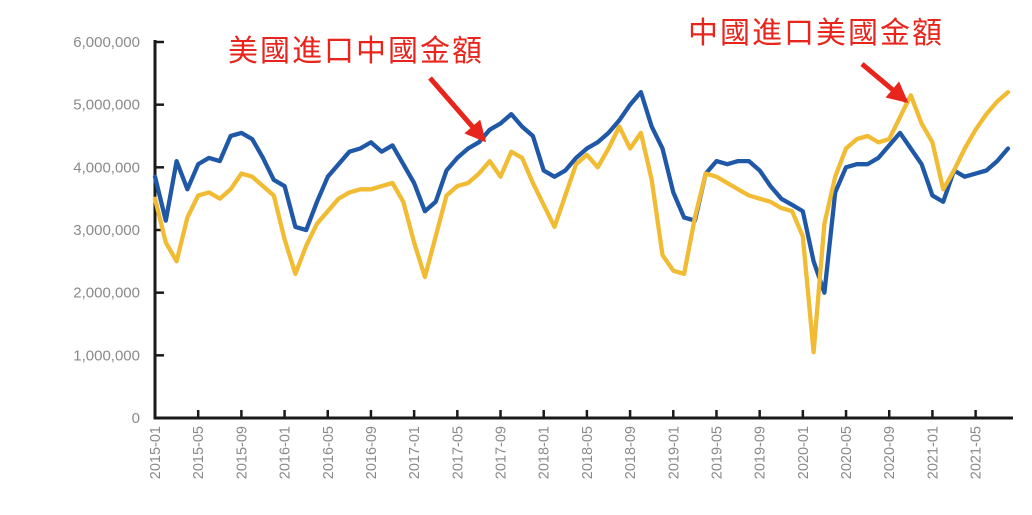 Image resolution: width=1032 pixels, height=515 pixels. Describe the element at coordinates (890, 452) in the screenshot. I see `x-axis-tick-label: 2020-09` at that location.